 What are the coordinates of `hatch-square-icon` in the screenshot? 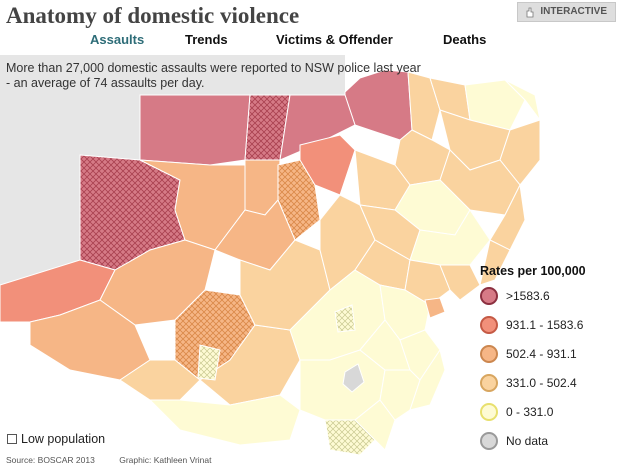 It's located at (12, 439).